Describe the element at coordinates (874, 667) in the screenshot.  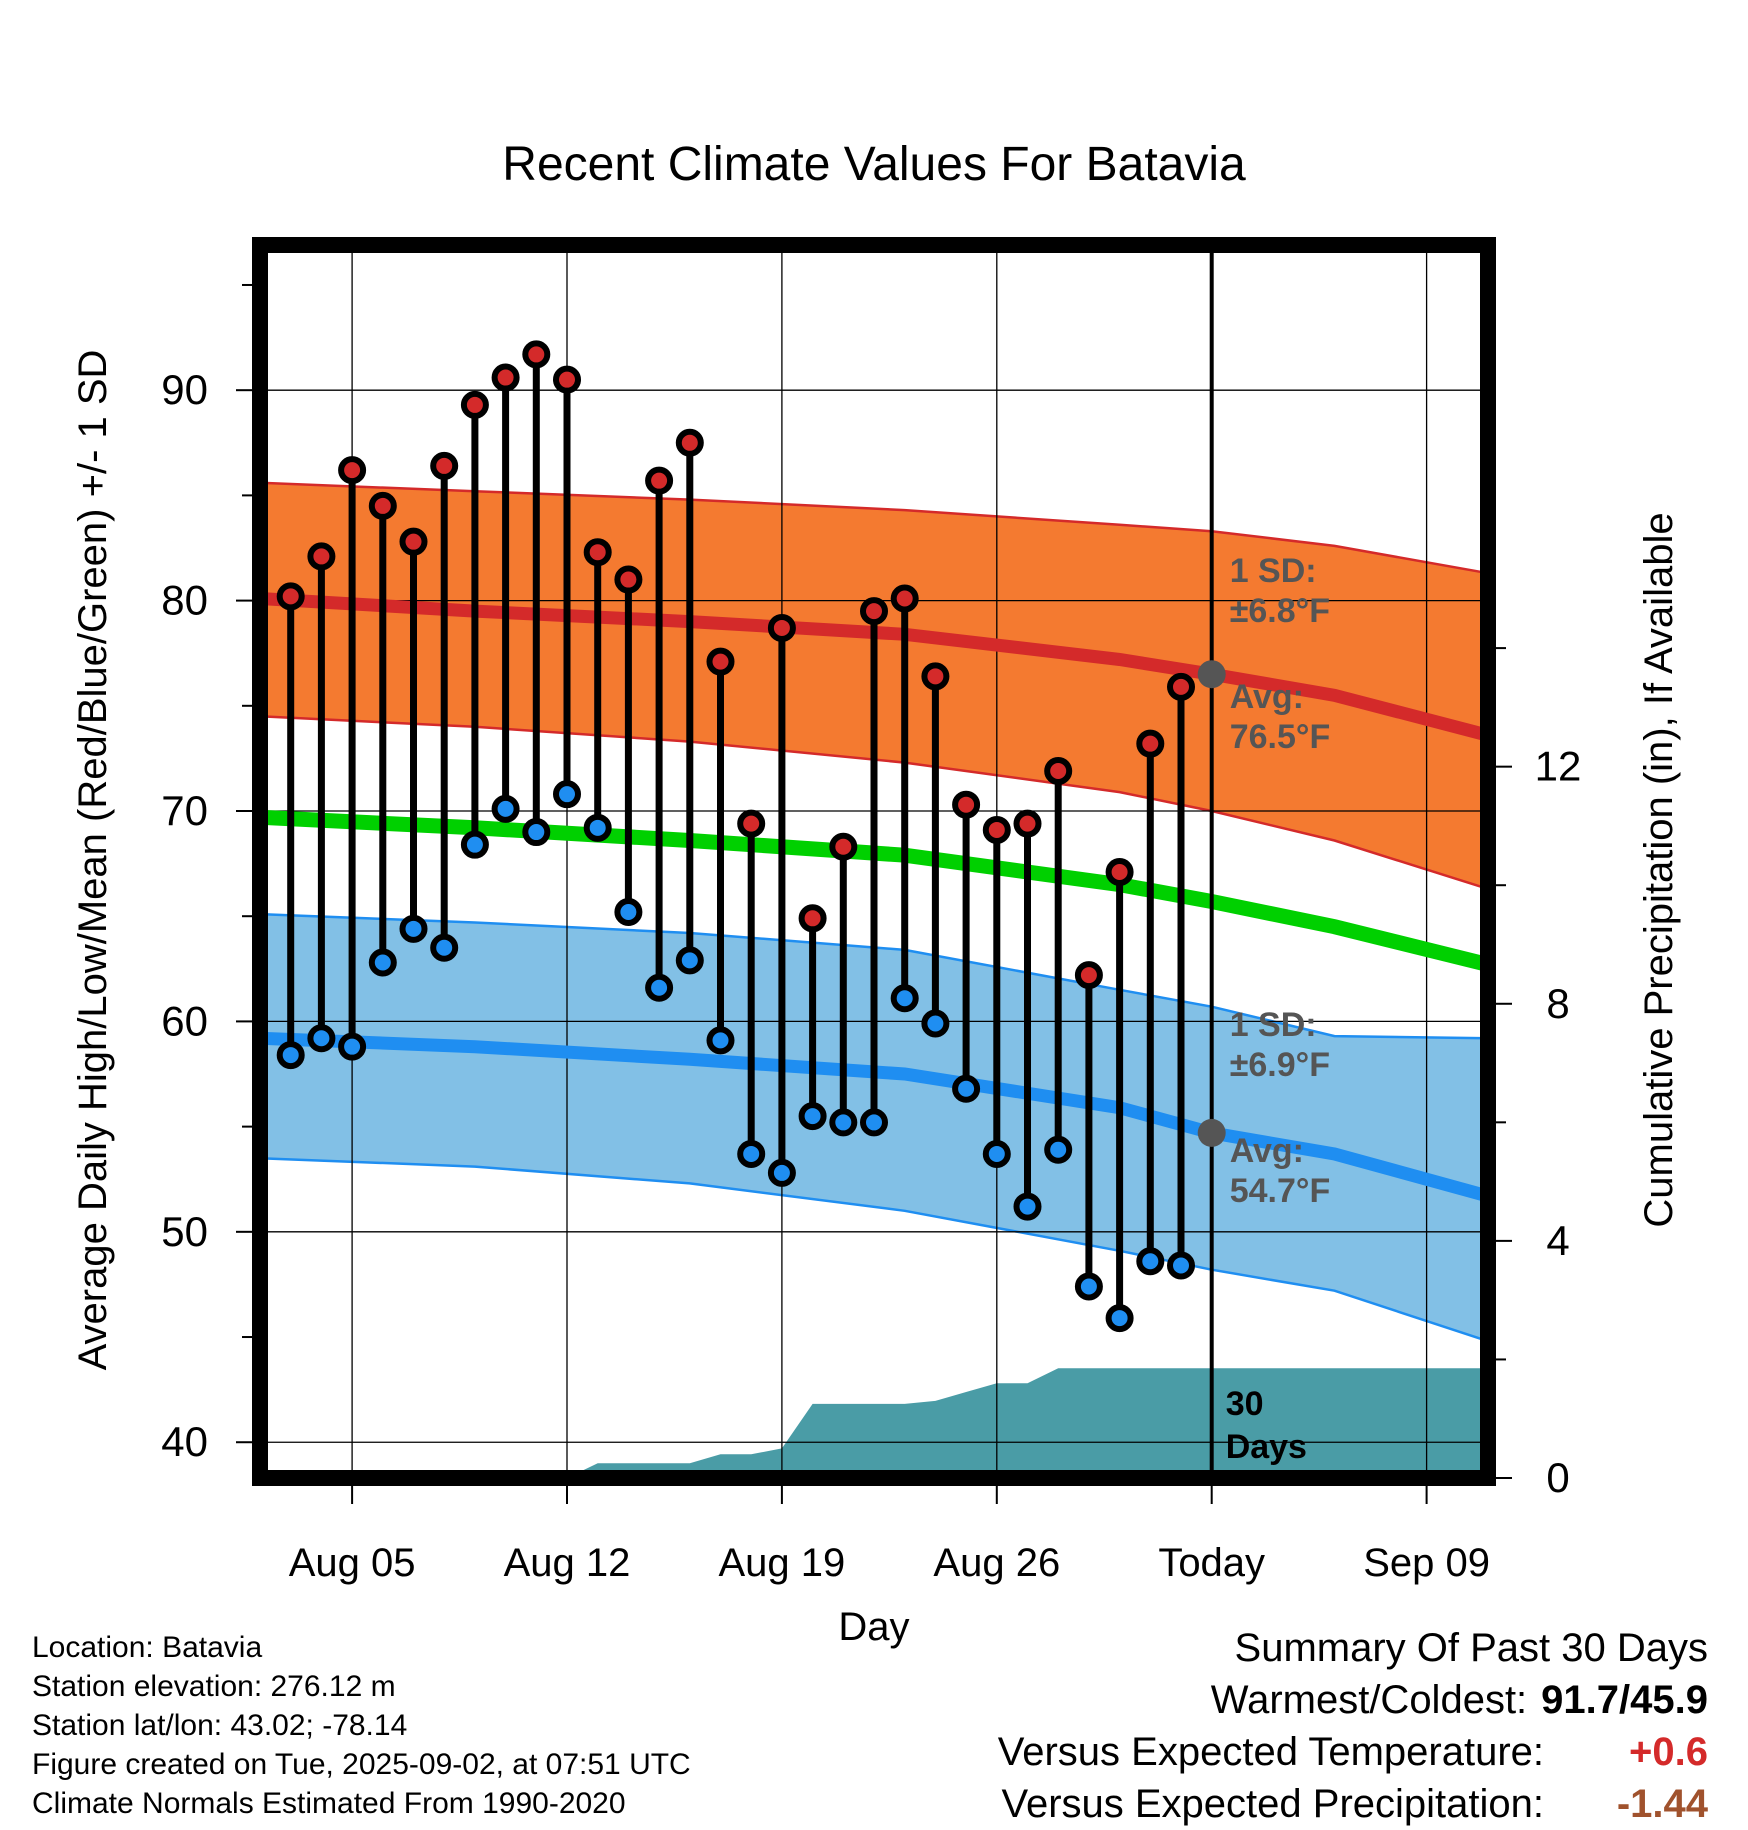
I see `high-normal-line` at that location.